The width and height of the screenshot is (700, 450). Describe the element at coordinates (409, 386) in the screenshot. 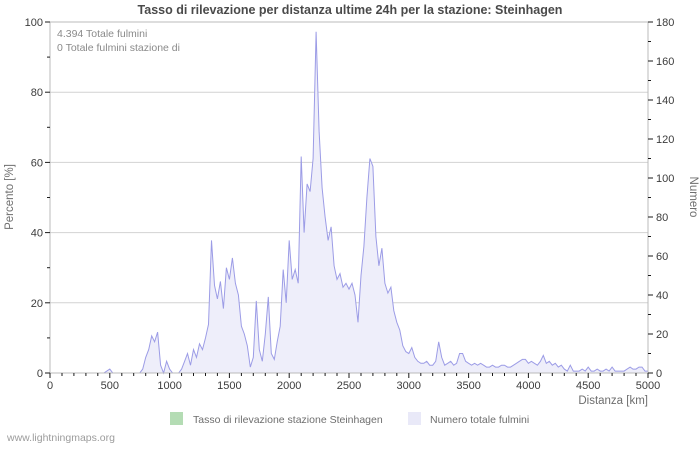

I see `x-tick-label: 3000` at that location.